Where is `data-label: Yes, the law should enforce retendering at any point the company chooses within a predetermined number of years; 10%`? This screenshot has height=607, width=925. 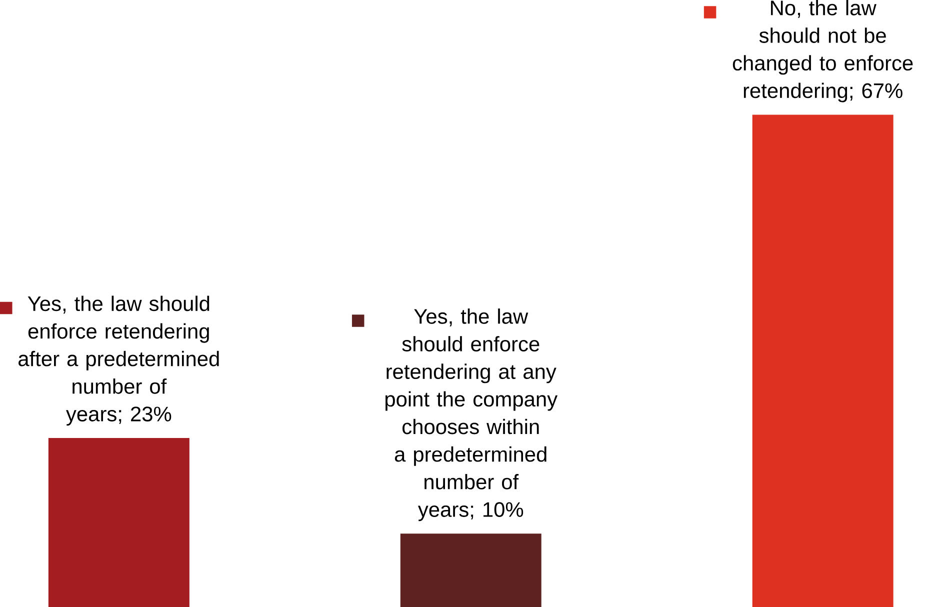
data-label: Yes, the law should enforce retendering at any point the company chooses within a predetermined number of years; 10% is located at coordinates (472, 415).